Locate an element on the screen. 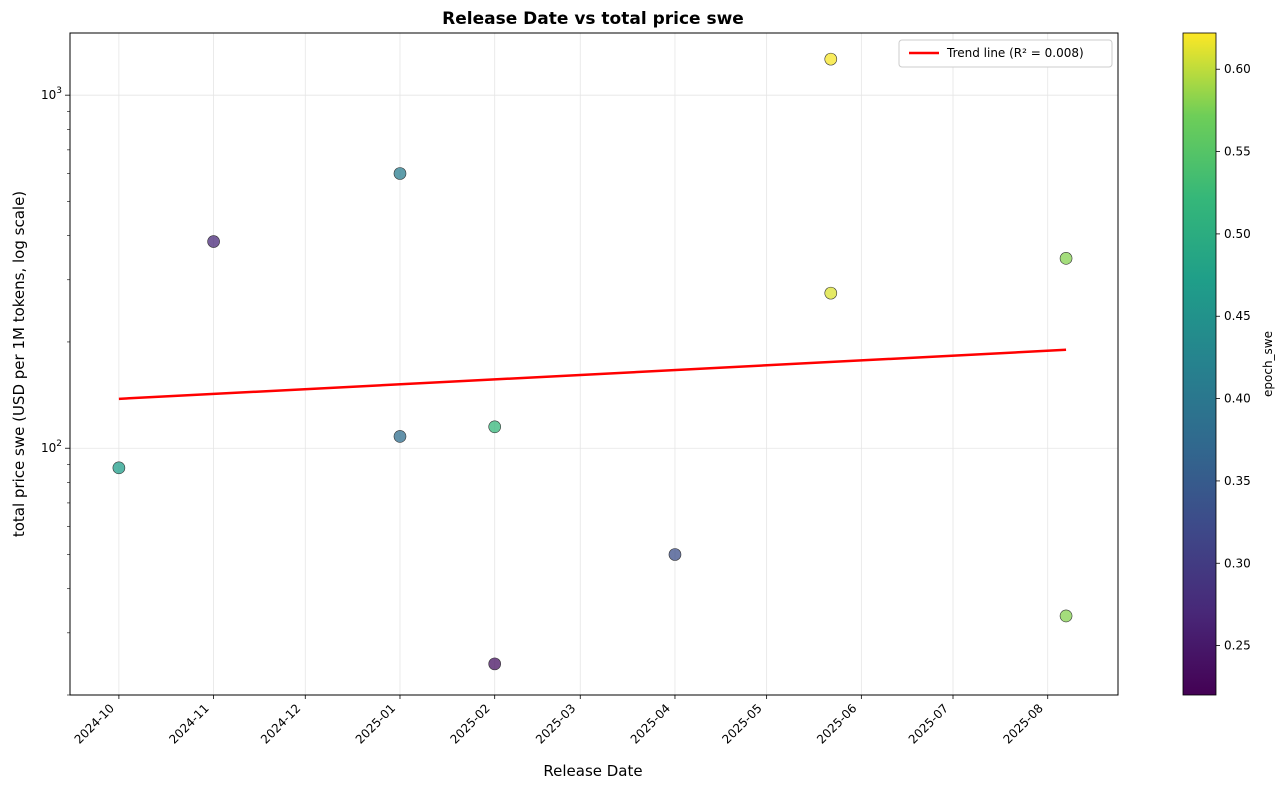 This screenshot has height=790, width=1286. x-tick-label: 2024-11 is located at coordinates (188, 723).